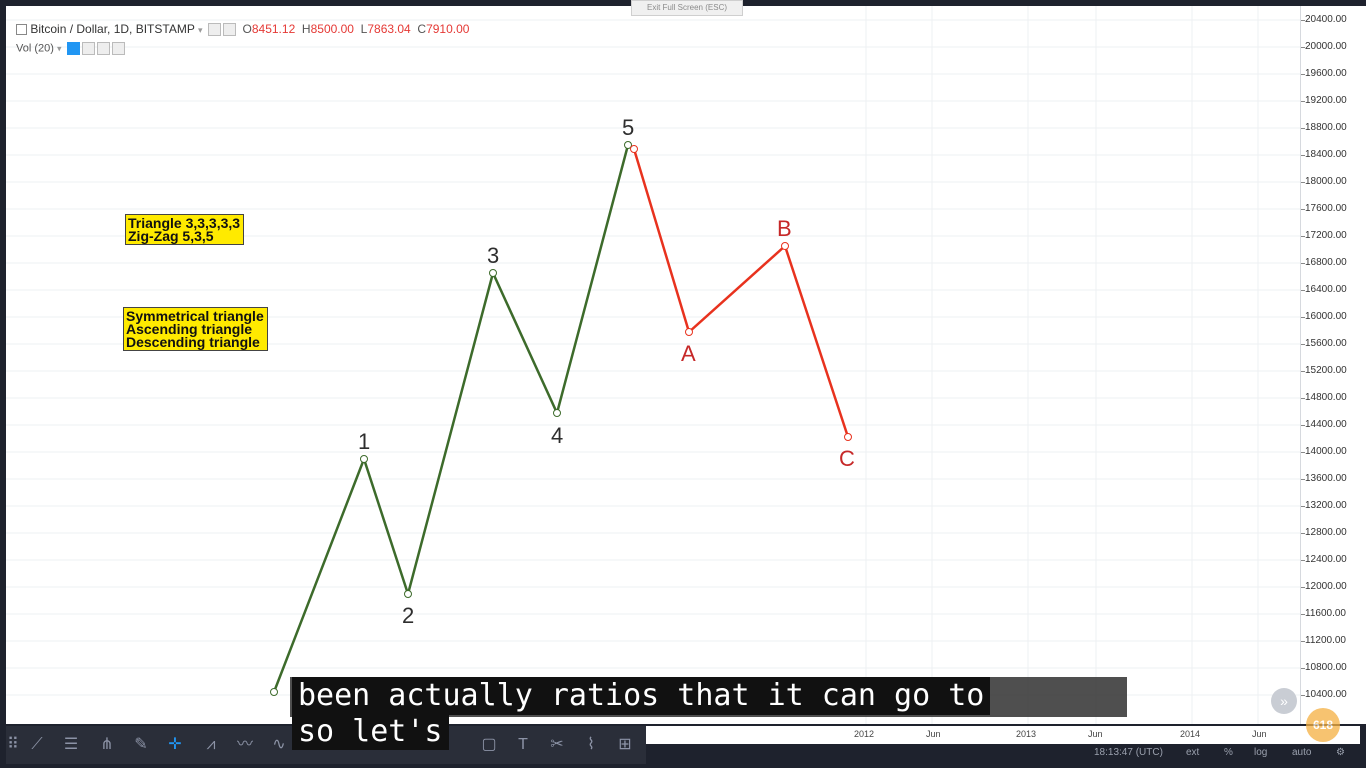 This screenshot has height=768, width=1366. Describe the element at coordinates (37, 744) in the screenshot. I see `trend-line-icon: ⟋` at that location.